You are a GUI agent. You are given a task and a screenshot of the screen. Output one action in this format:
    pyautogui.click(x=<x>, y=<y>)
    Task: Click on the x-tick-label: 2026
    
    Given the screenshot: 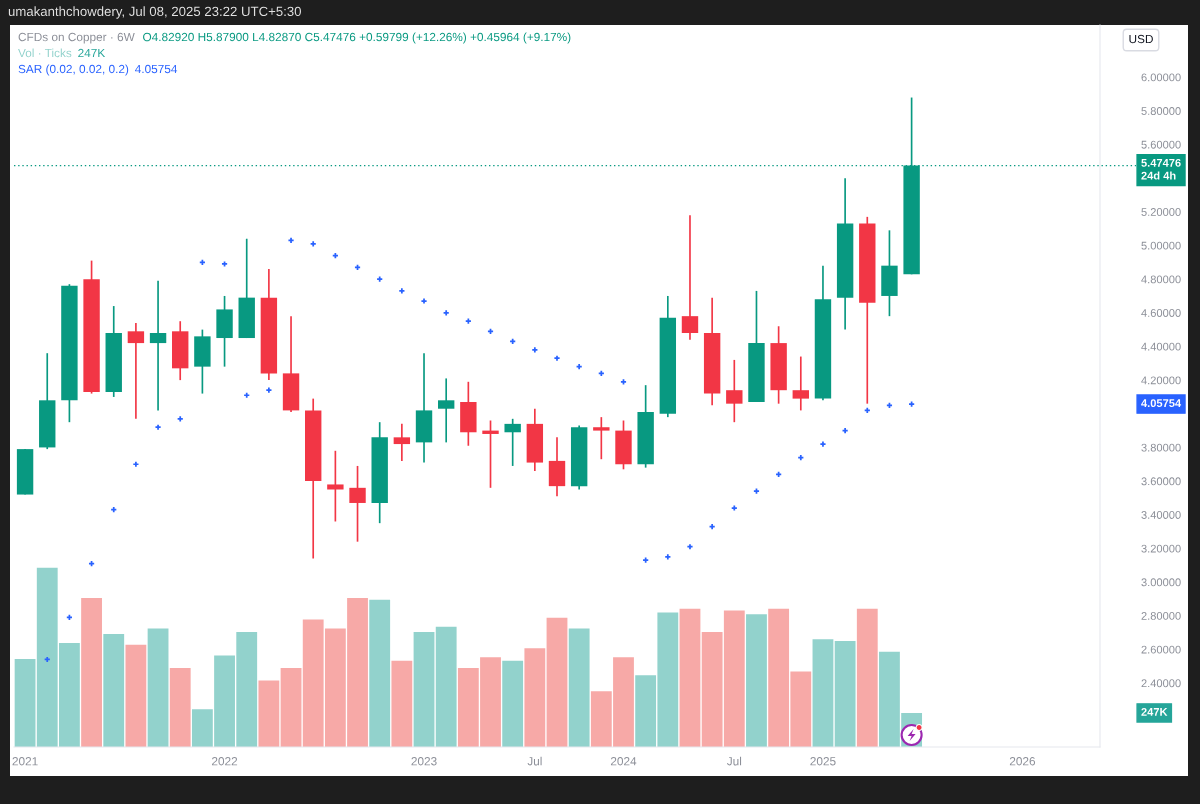 What is the action you would take?
    pyautogui.click(x=1022, y=761)
    